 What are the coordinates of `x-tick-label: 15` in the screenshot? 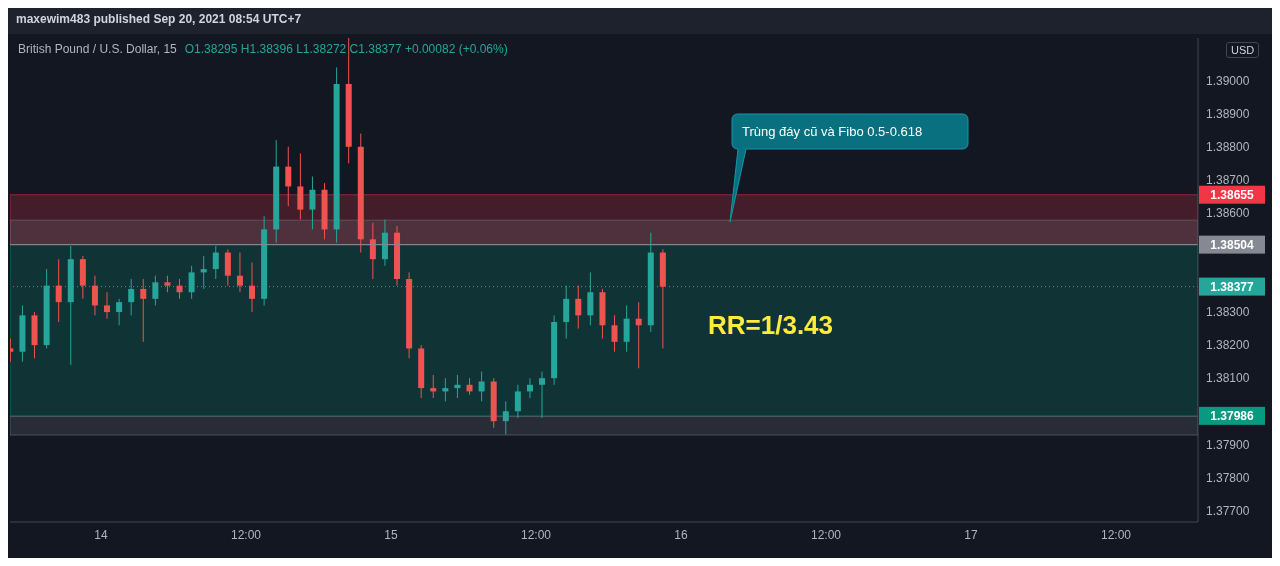 It's located at (391, 534).